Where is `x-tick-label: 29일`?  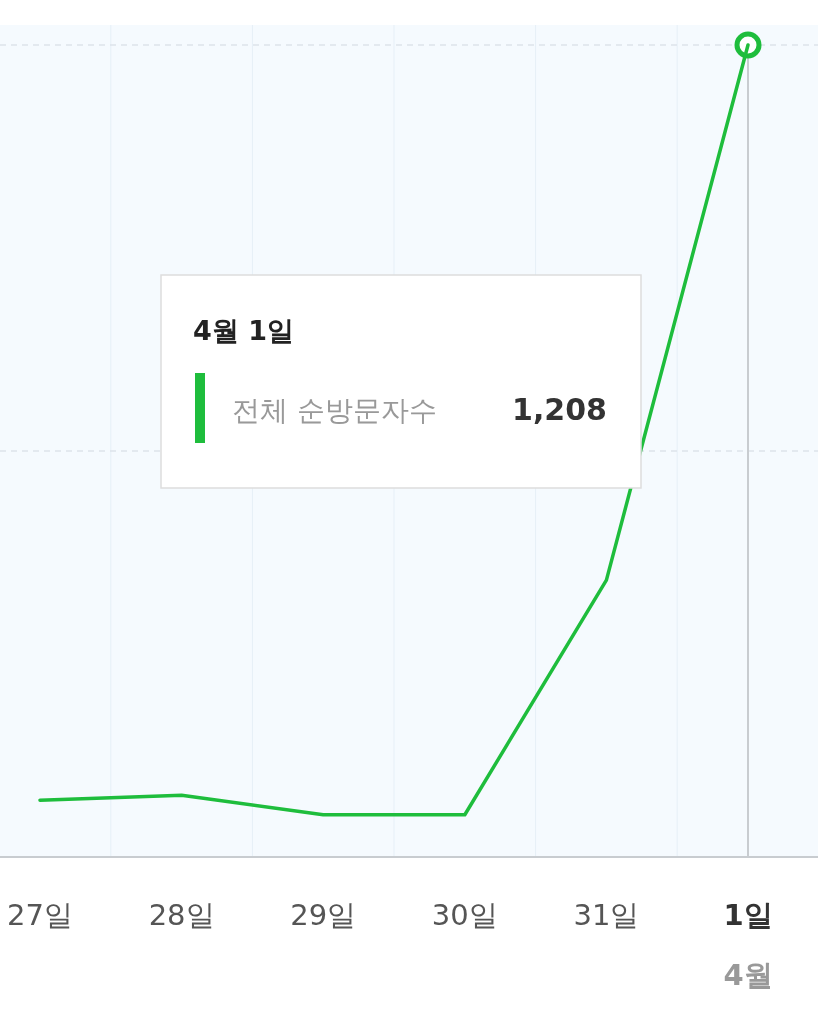 x-tick-label: 29일 is located at coordinates (323, 915).